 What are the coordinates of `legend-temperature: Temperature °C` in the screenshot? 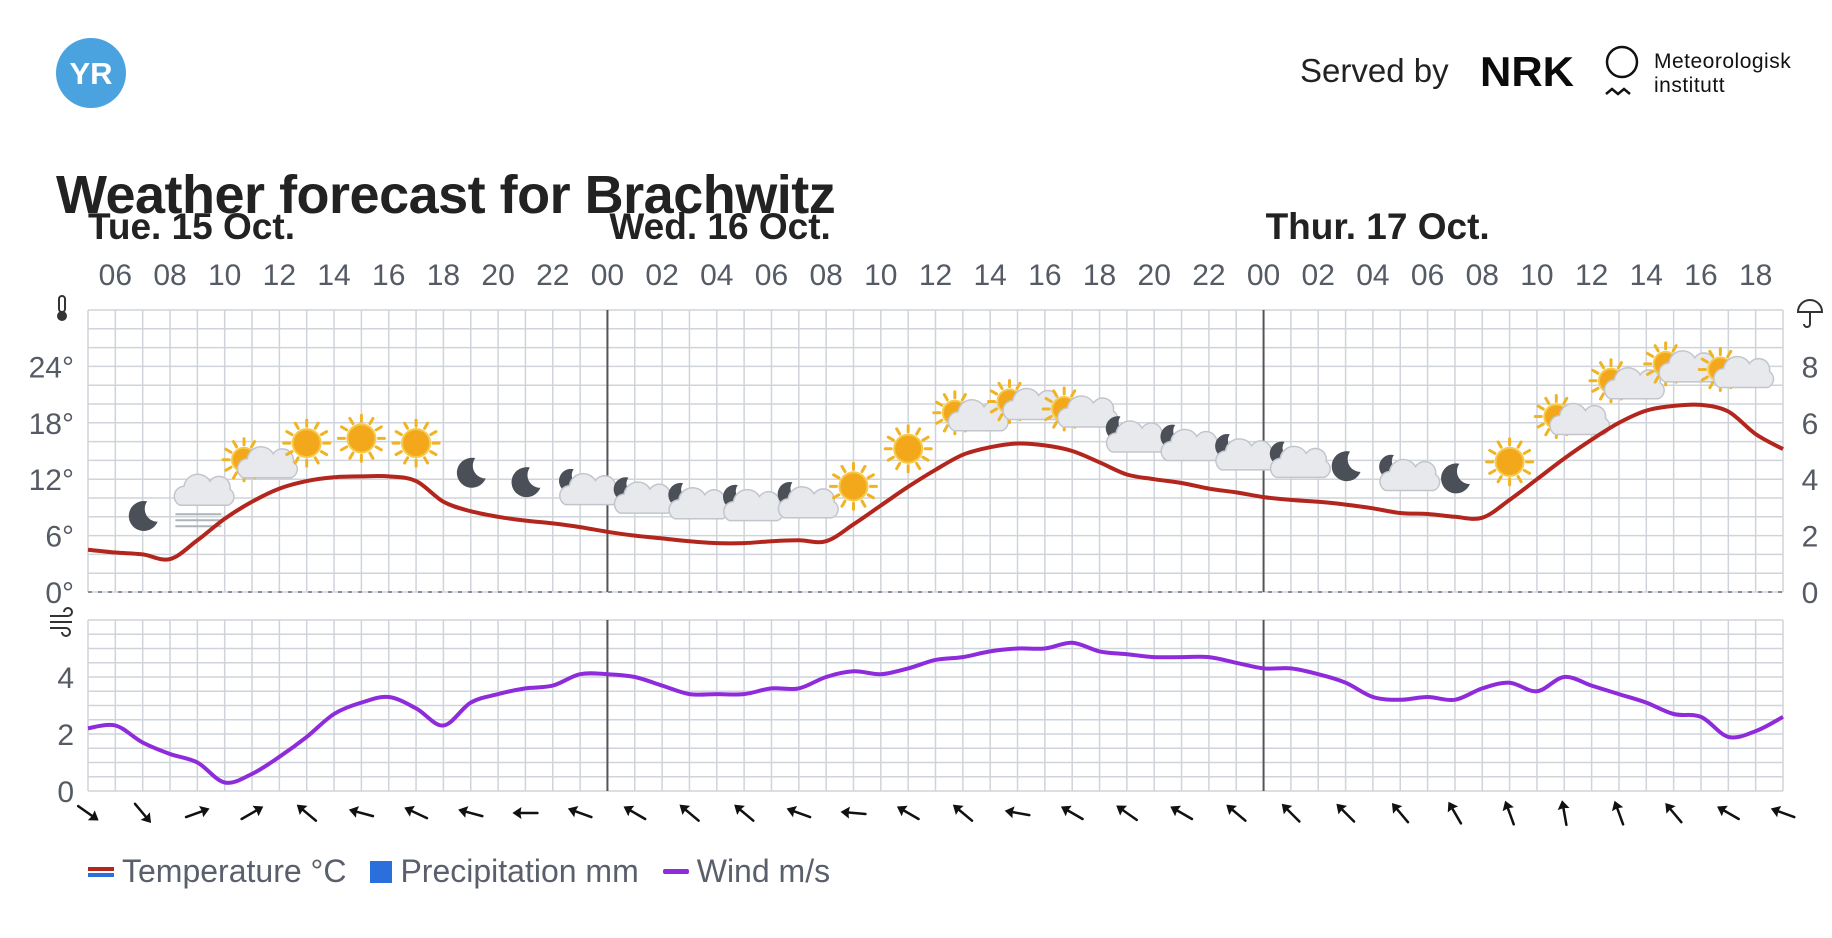 It's located at (217, 871).